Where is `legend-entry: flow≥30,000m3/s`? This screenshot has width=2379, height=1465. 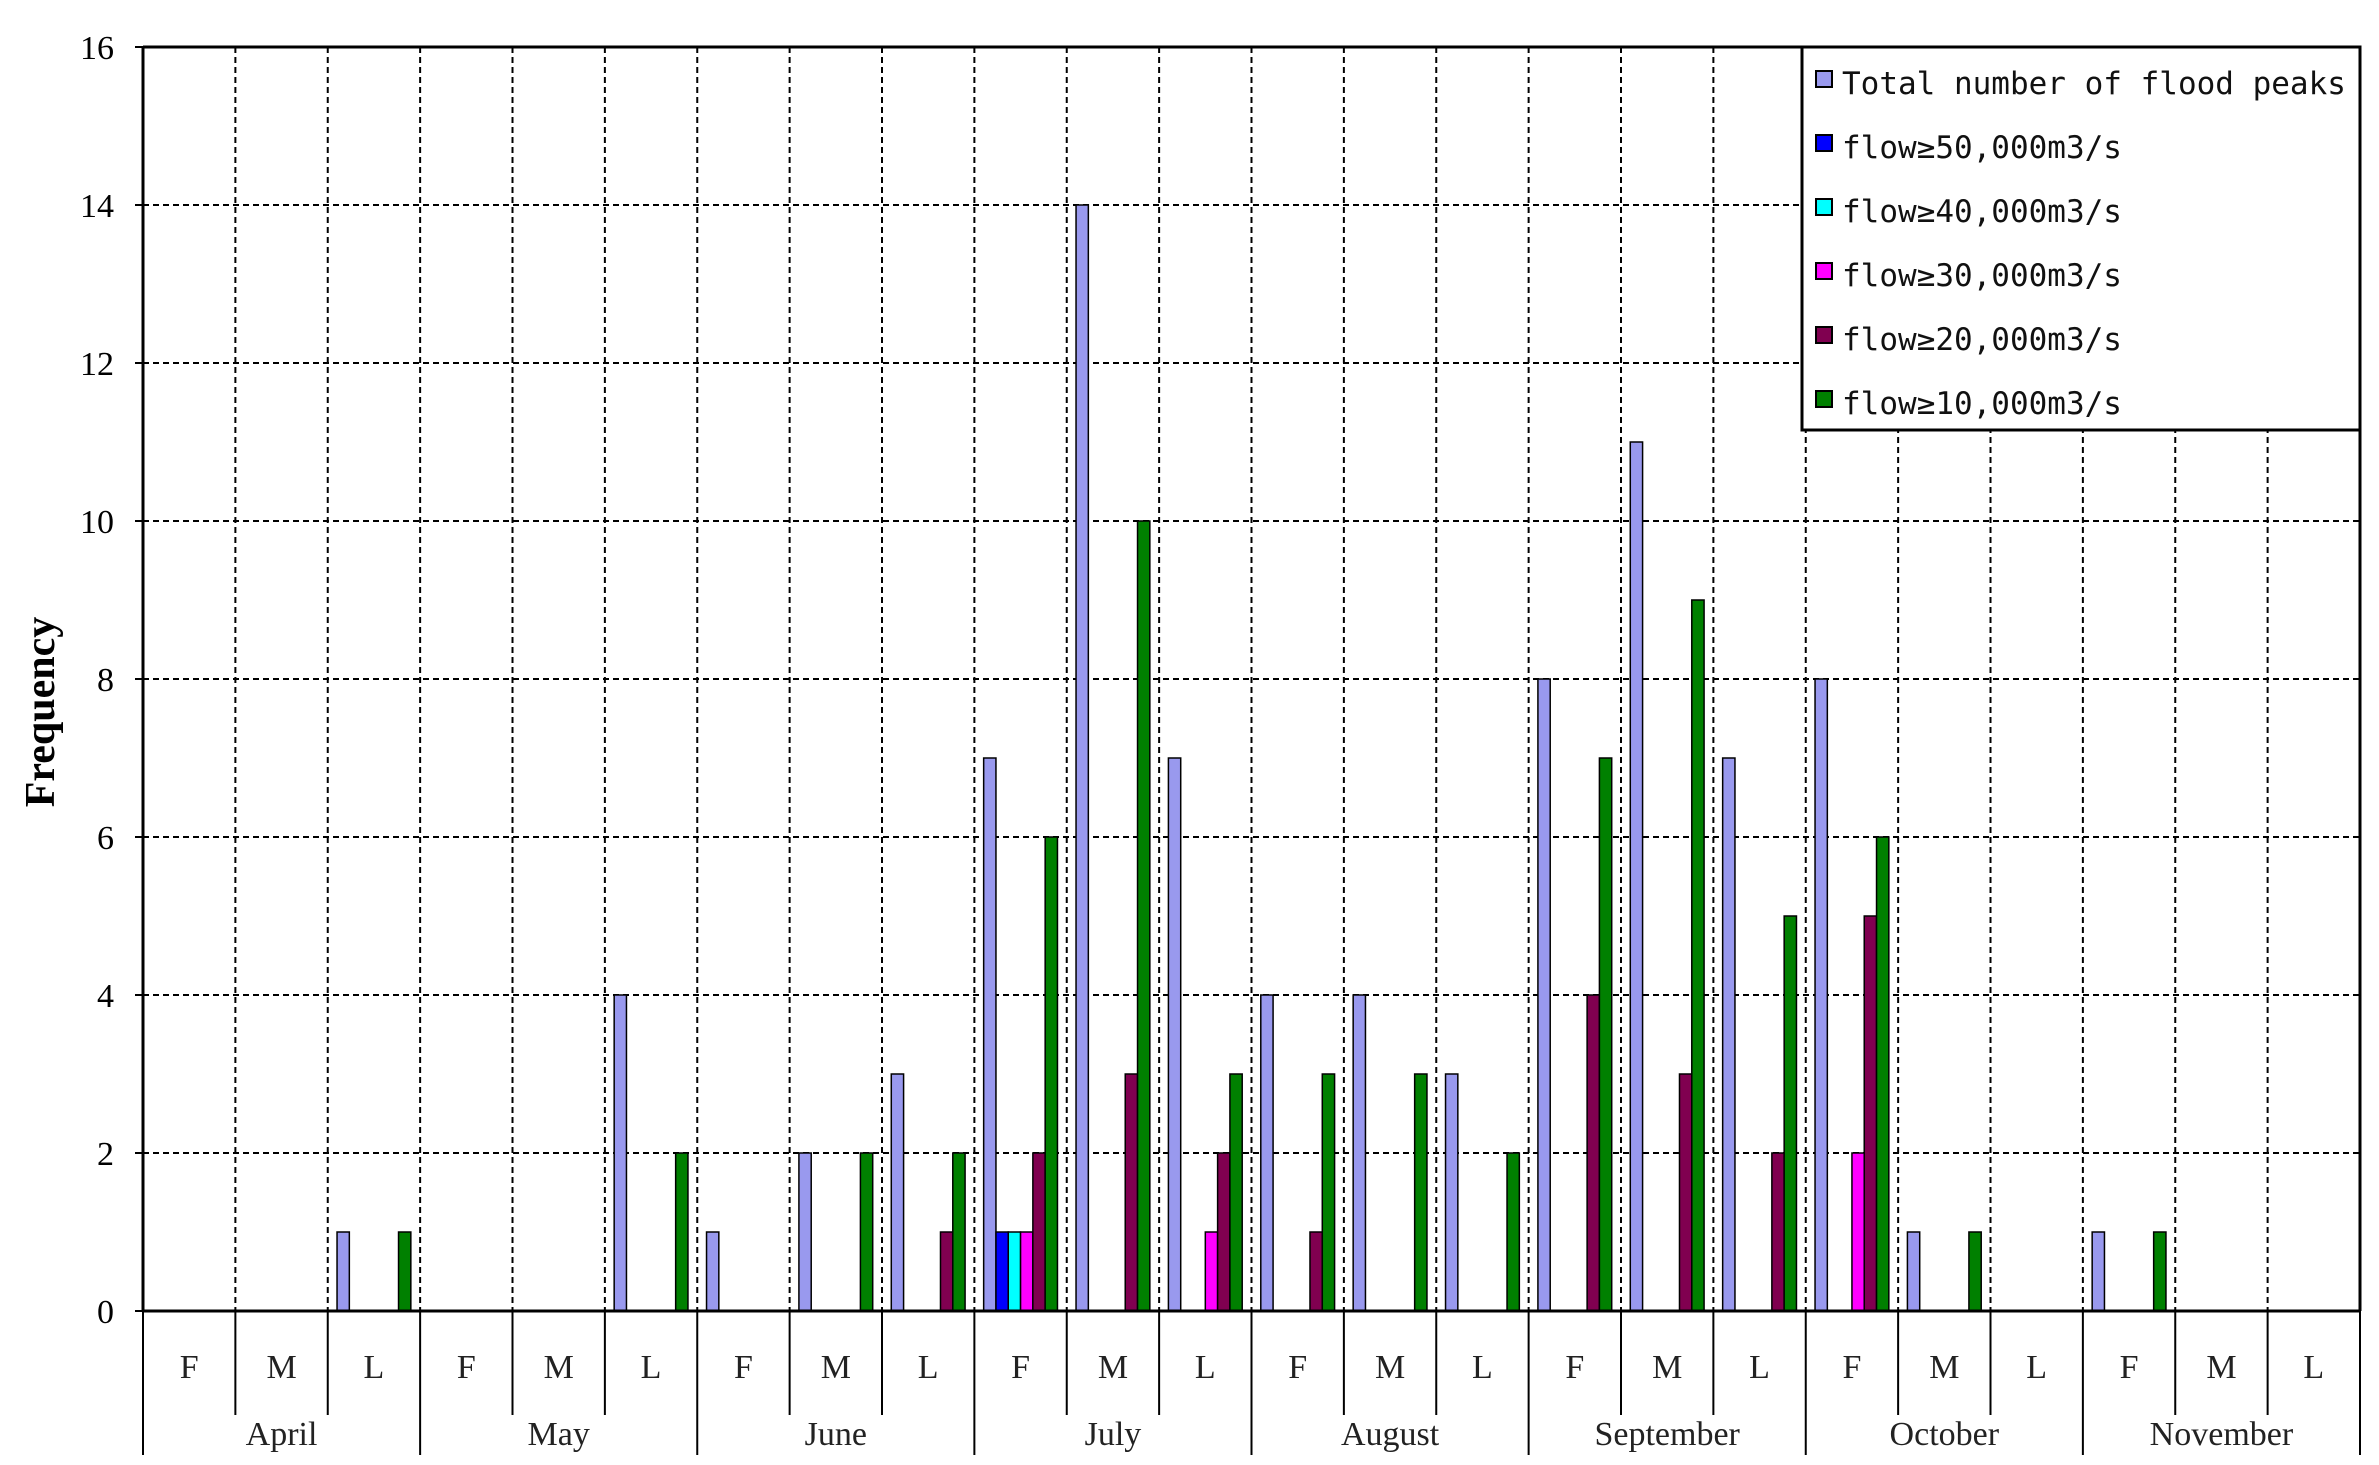
legend-entry: flow≥30,000m3/s is located at coordinates (1982, 276).